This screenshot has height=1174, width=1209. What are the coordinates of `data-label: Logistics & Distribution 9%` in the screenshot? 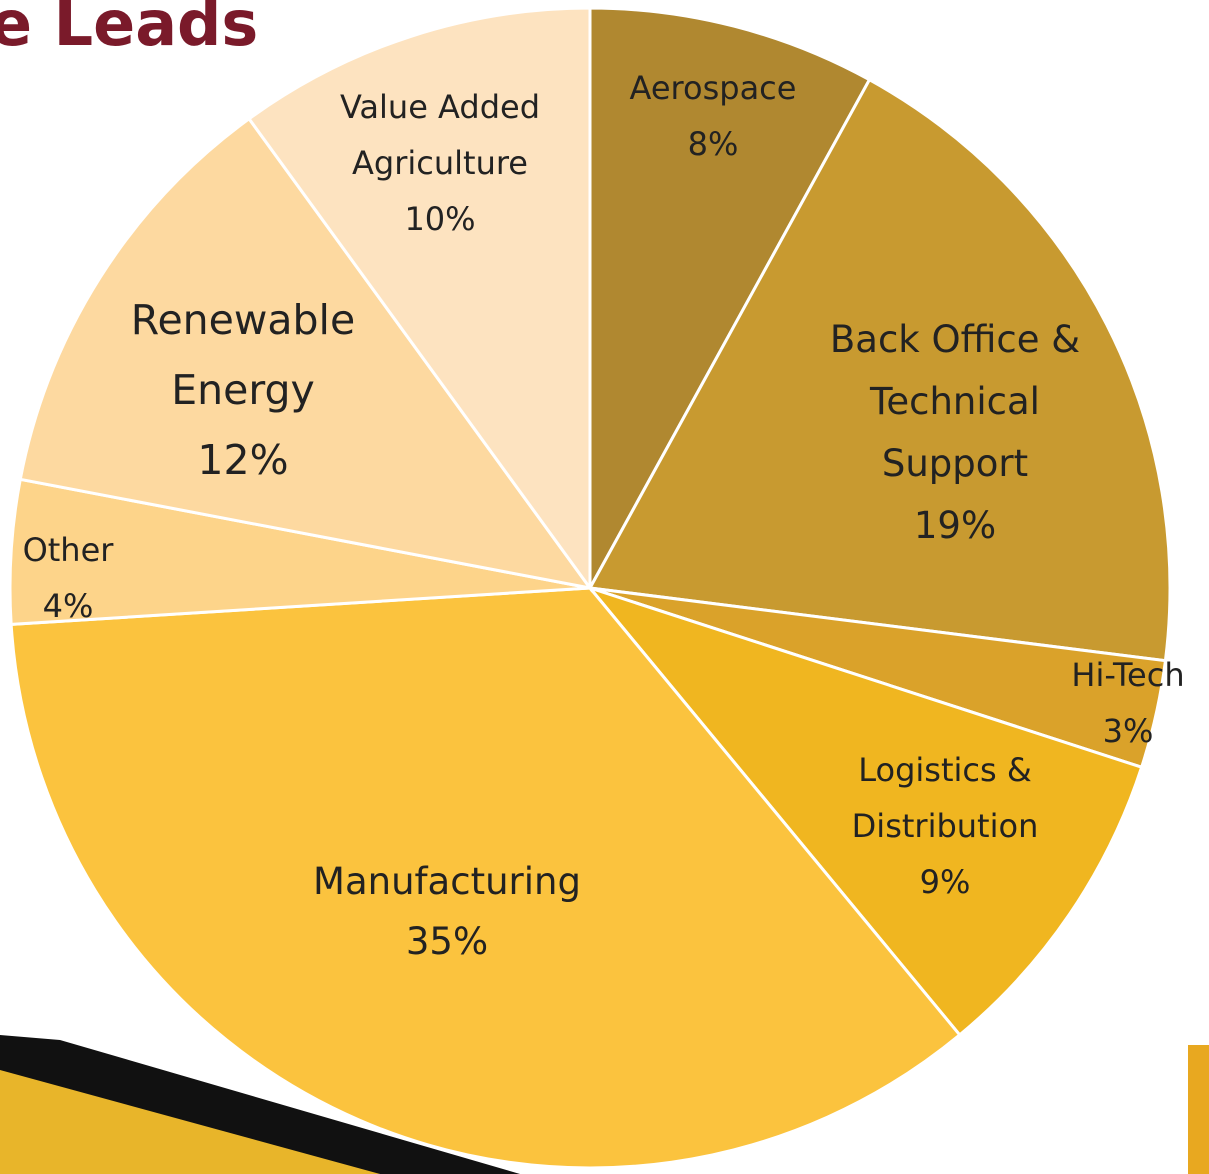 It's located at (945, 826).